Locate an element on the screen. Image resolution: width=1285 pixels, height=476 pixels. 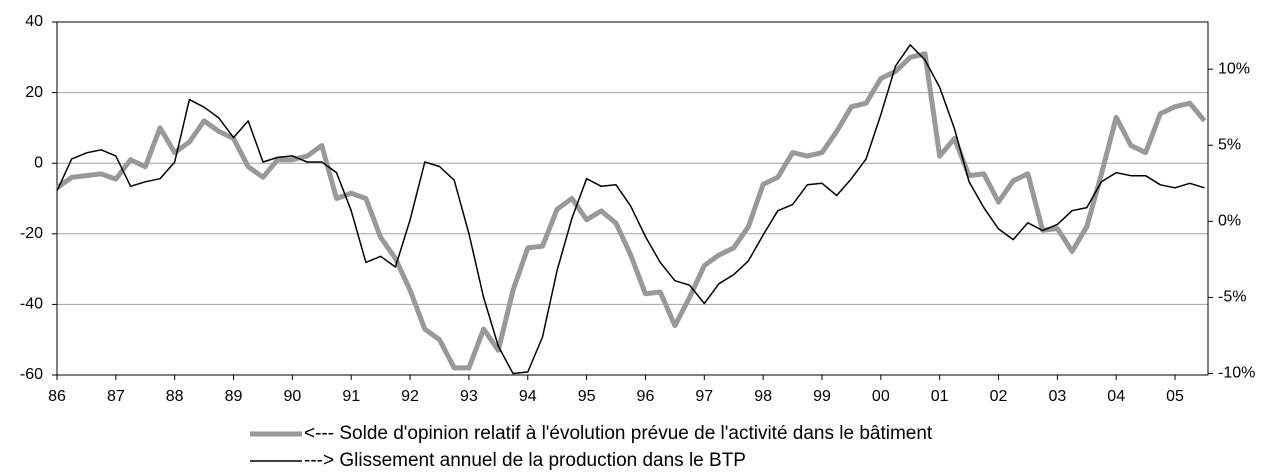
x-tick-label: 04 is located at coordinates (1116, 396).